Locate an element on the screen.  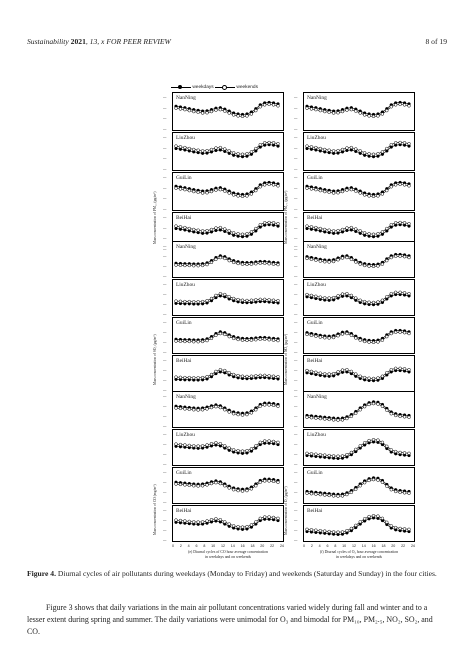
x-tick: 8 is located at coordinates (335, 546).